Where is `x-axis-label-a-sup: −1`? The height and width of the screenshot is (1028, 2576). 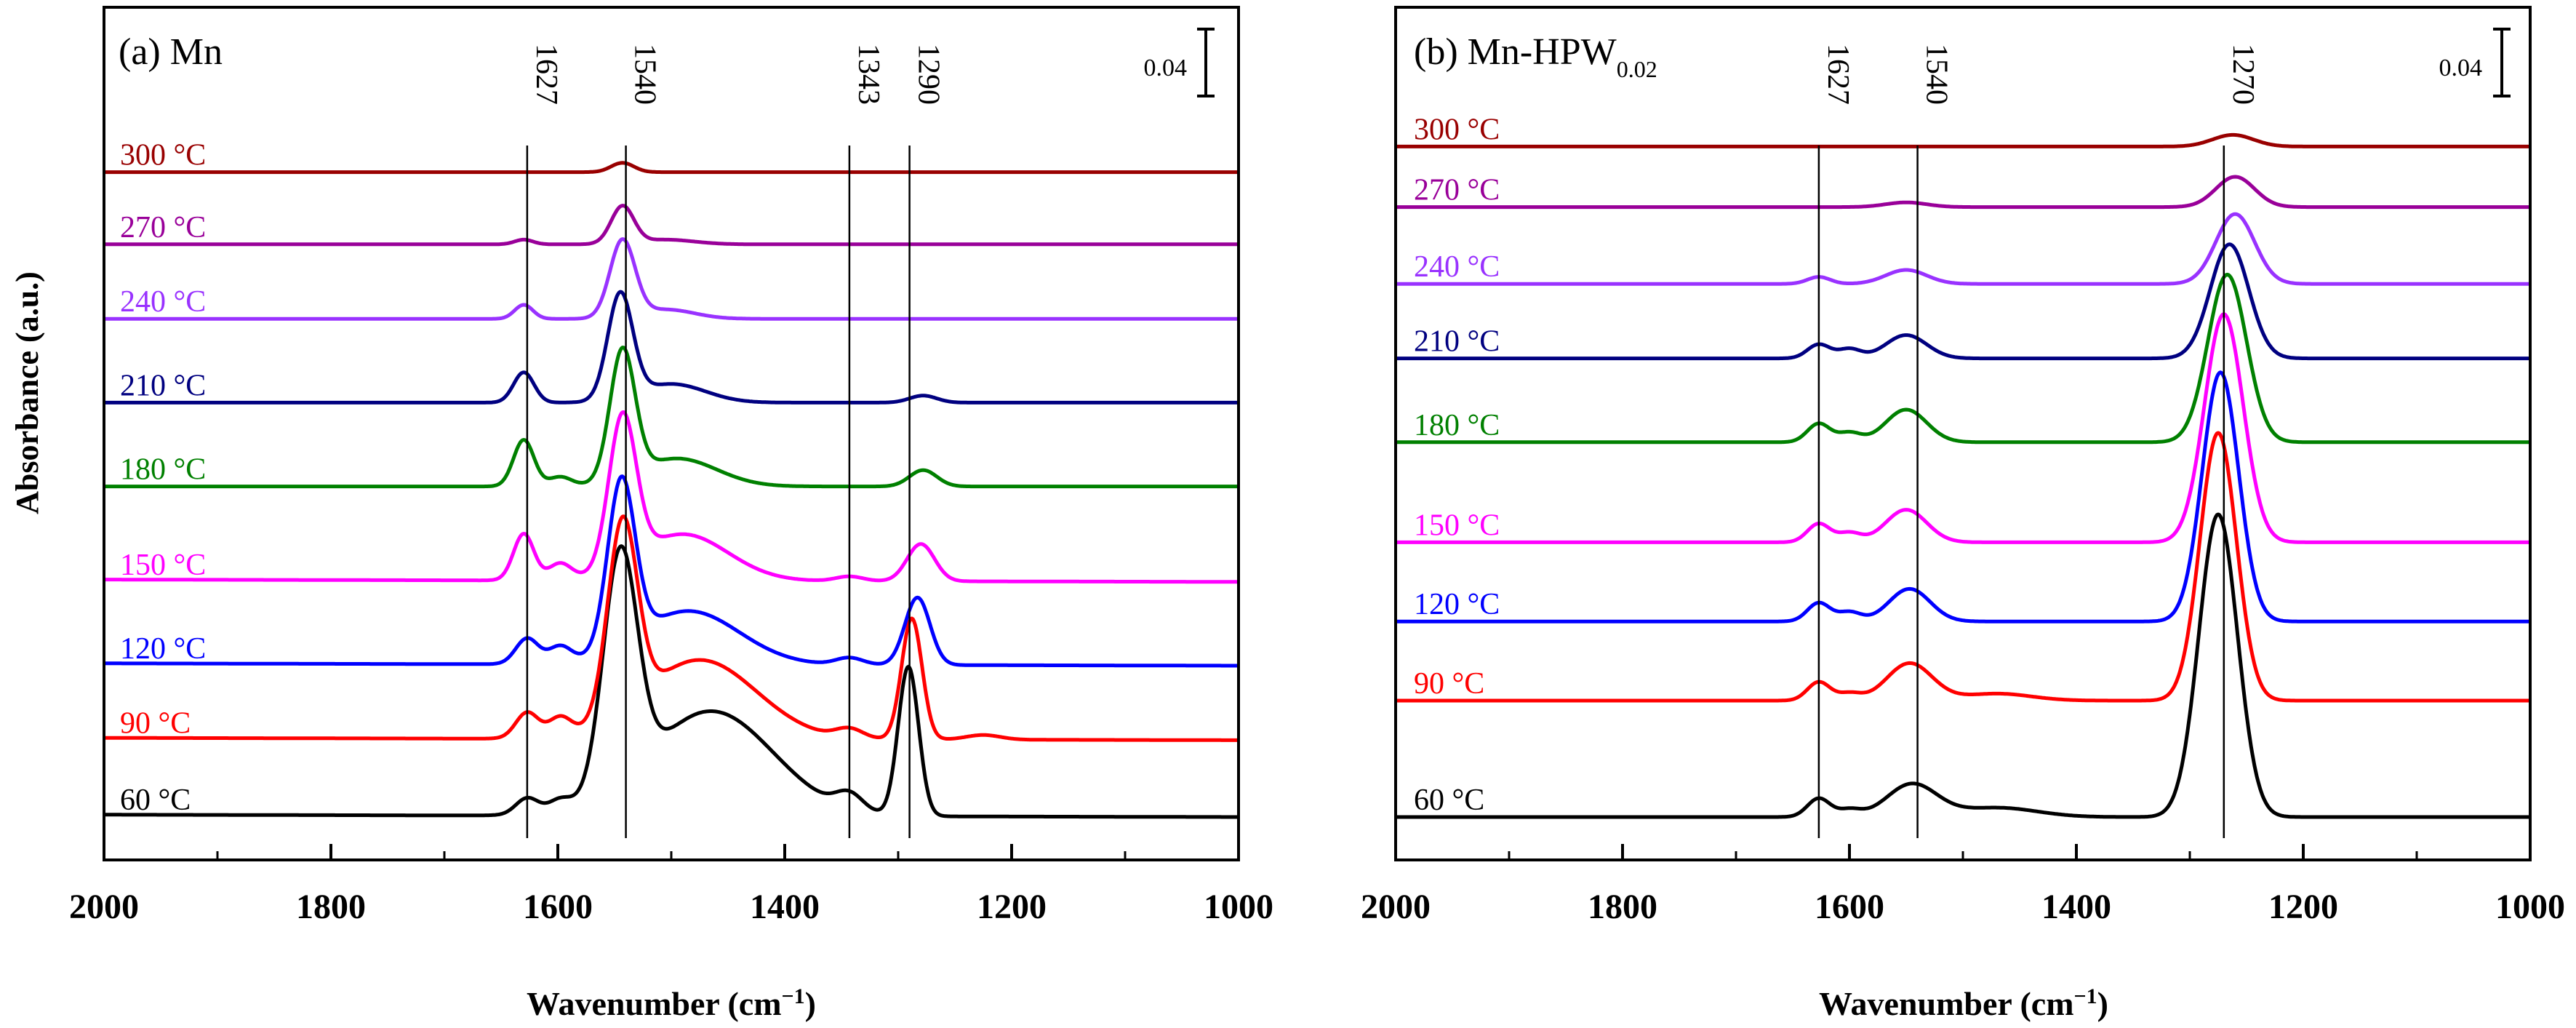
x-axis-label-a-sup: −1 is located at coordinates (793, 996).